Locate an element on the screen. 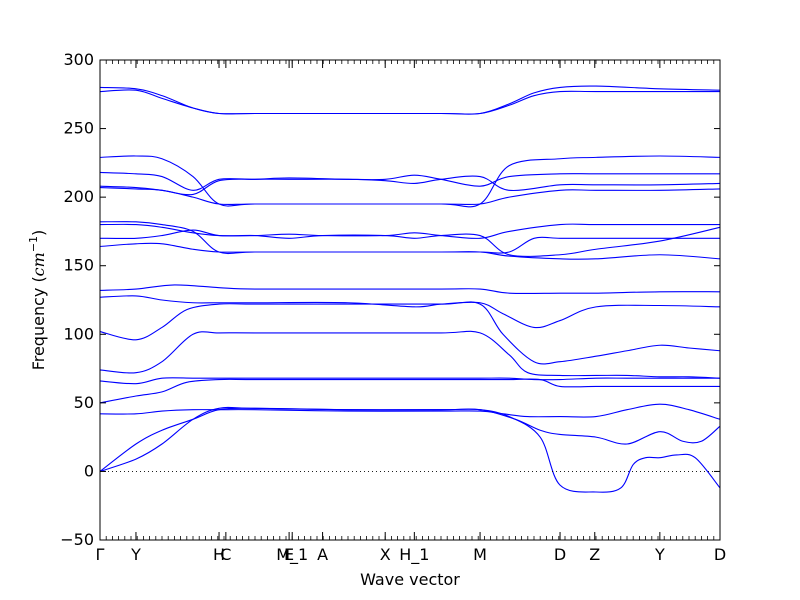 This screenshot has height=600, width=800. x-tick-label: H is located at coordinates (219, 554).